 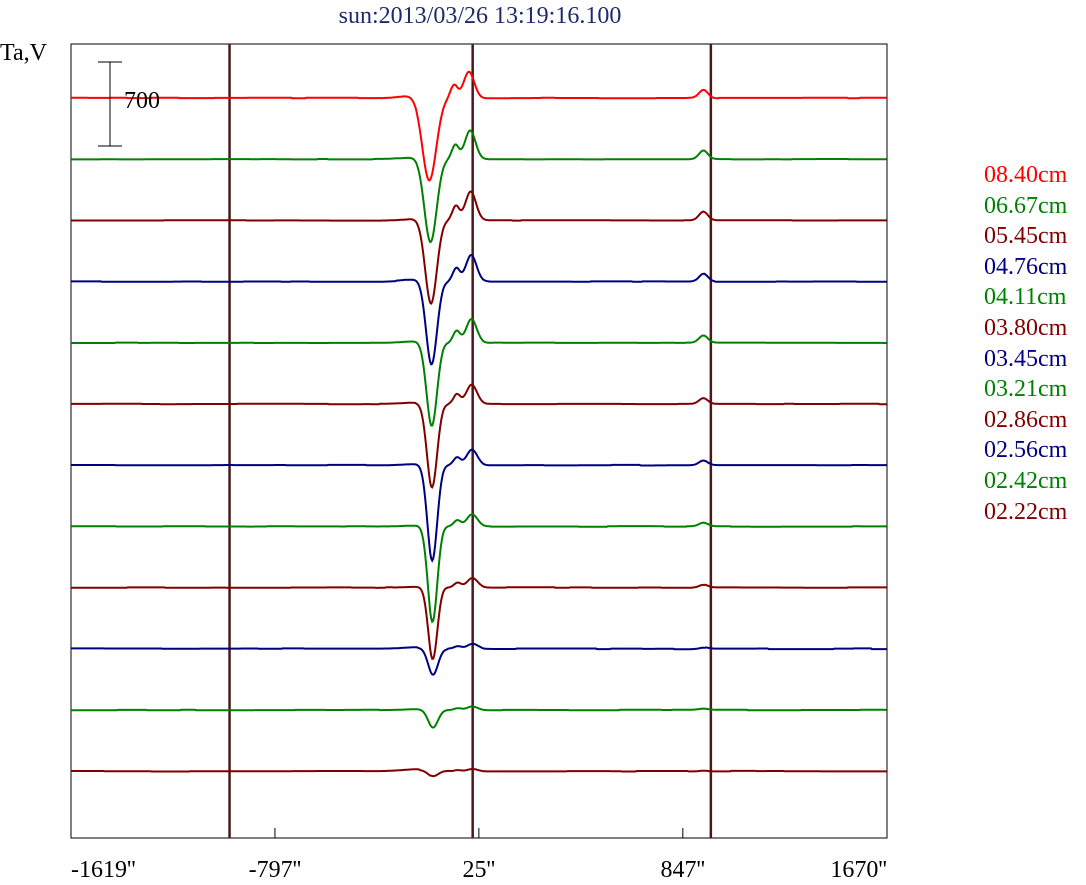 What do you see at coordinates (1026, 327) in the screenshot?
I see `legend-item: 03.80cm` at bounding box center [1026, 327].